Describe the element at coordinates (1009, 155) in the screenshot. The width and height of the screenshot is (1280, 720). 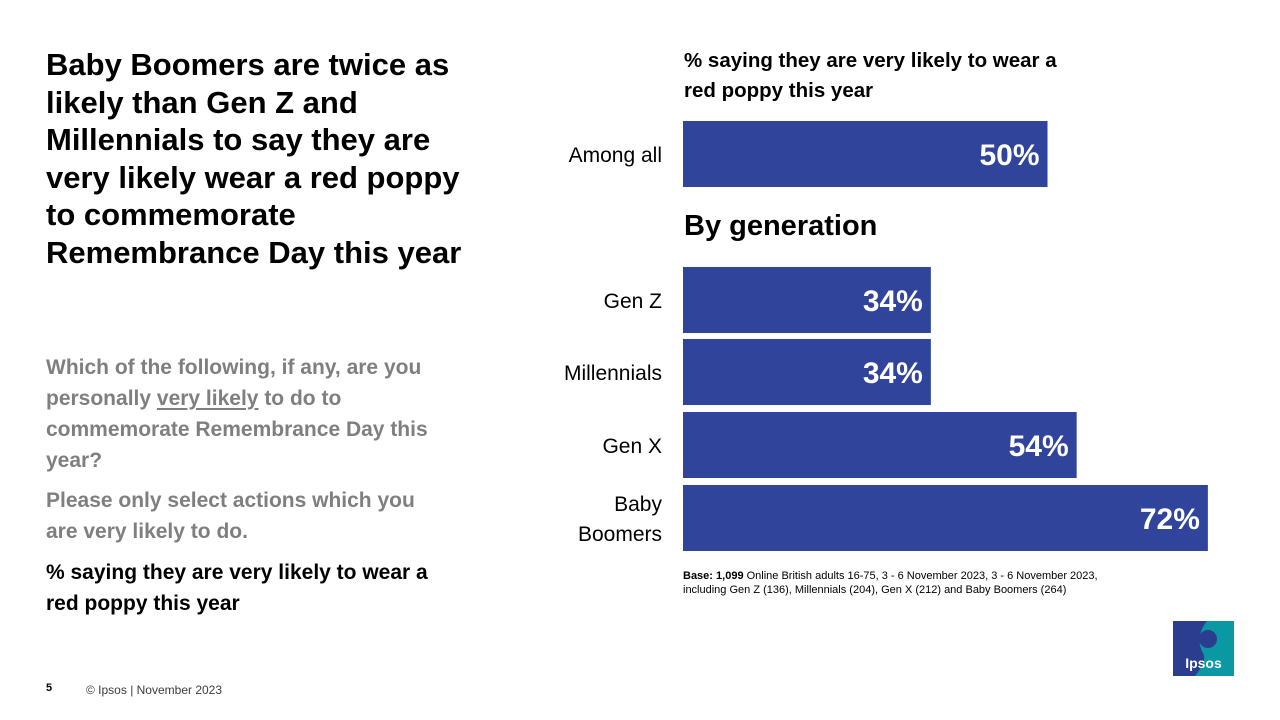
I see `value-label-among-all: 50%` at that location.